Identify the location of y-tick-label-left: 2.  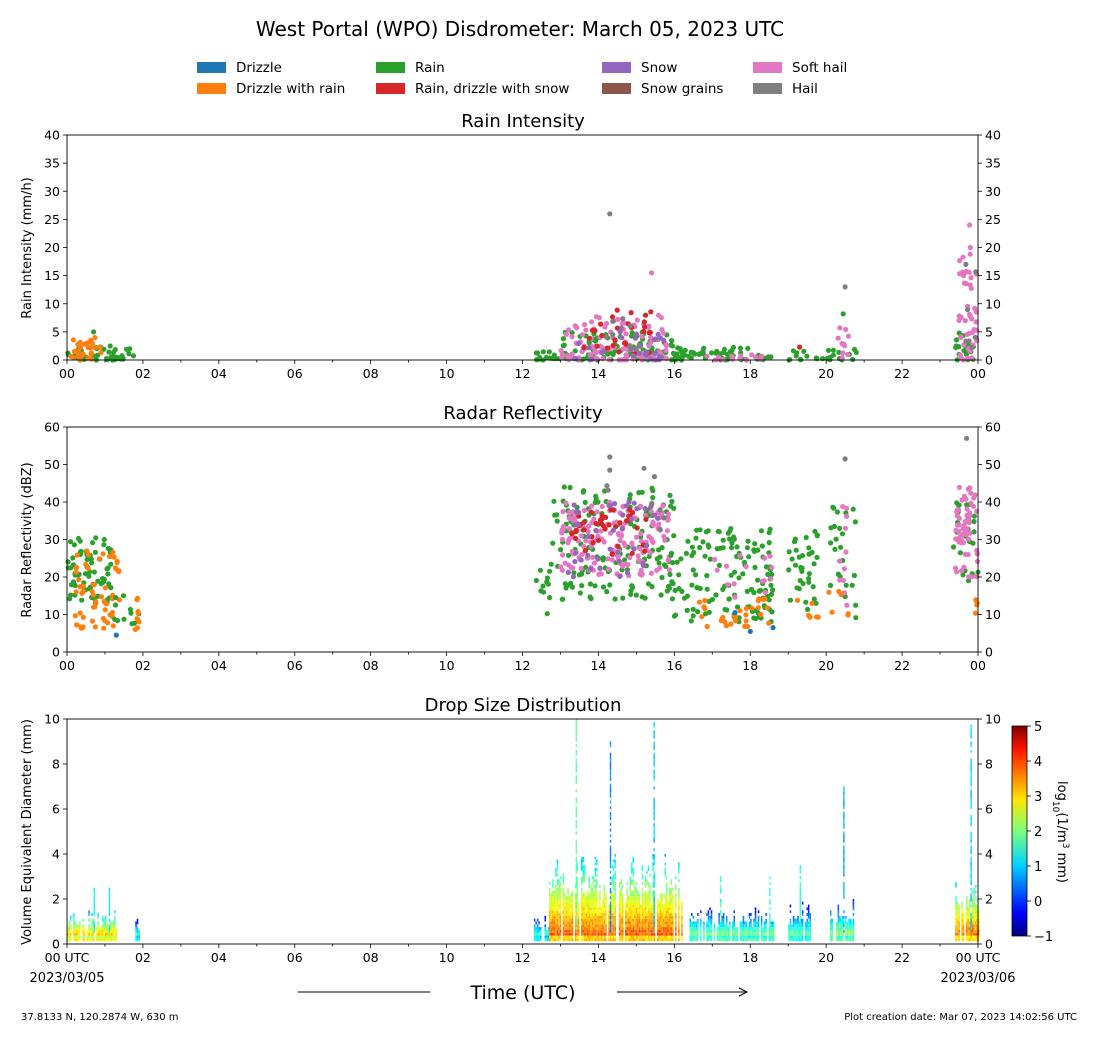
(56, 899).